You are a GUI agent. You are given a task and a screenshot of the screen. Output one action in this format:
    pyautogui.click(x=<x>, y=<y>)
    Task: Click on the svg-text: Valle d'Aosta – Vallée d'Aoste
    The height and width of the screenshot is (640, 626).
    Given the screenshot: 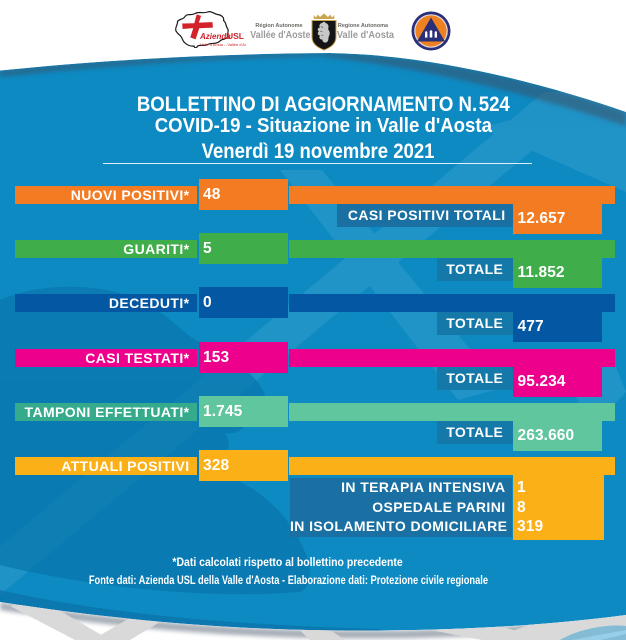 What is the action you would take?
    pyautogui.click(x=223, y=44)
    